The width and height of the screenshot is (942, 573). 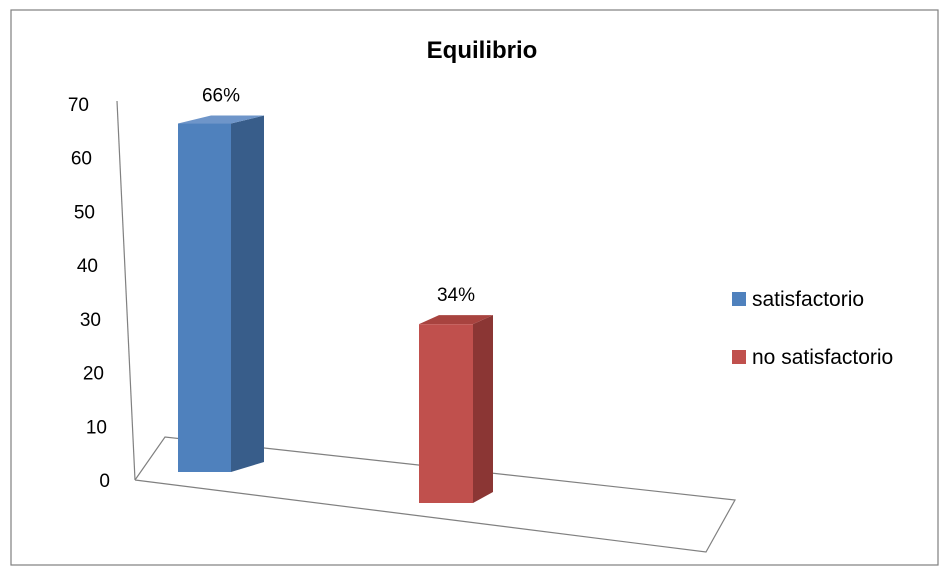 I want to click on data-label: 34%, so click(x=456, y=295).